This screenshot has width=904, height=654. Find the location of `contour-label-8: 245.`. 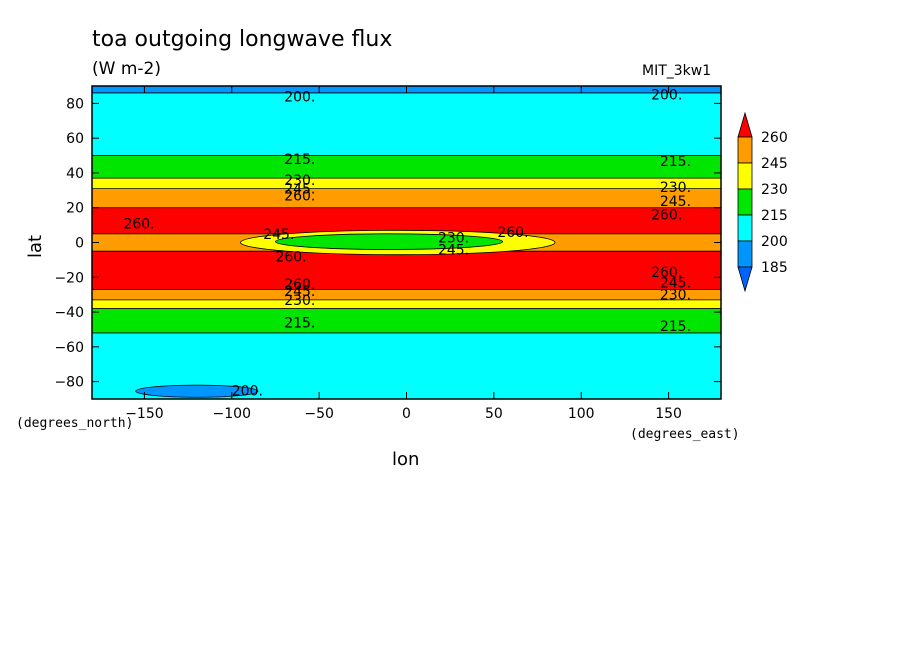

contour-label-8: 245. is located at coordinates (675, 202).